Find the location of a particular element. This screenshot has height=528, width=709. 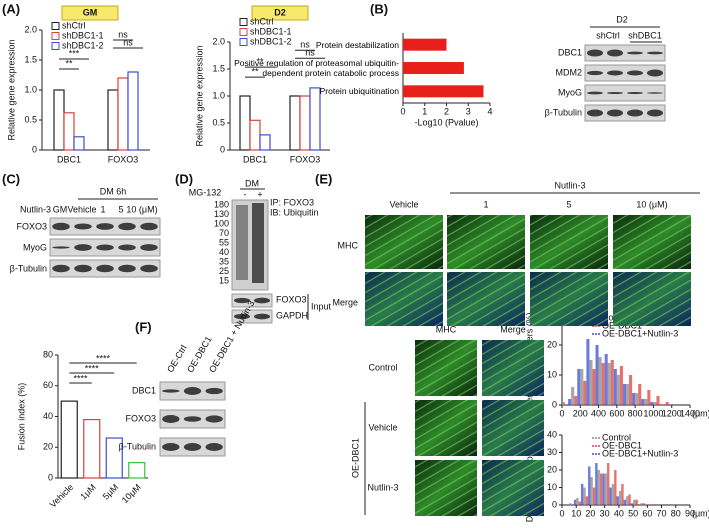

x-tick-label: 1200 is located at coordinates (672, 413).